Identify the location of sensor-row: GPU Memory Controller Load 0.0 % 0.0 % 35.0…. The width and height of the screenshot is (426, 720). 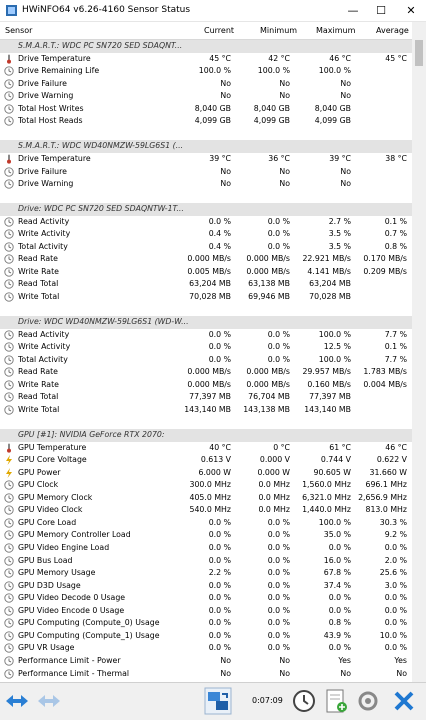
(206, 535).